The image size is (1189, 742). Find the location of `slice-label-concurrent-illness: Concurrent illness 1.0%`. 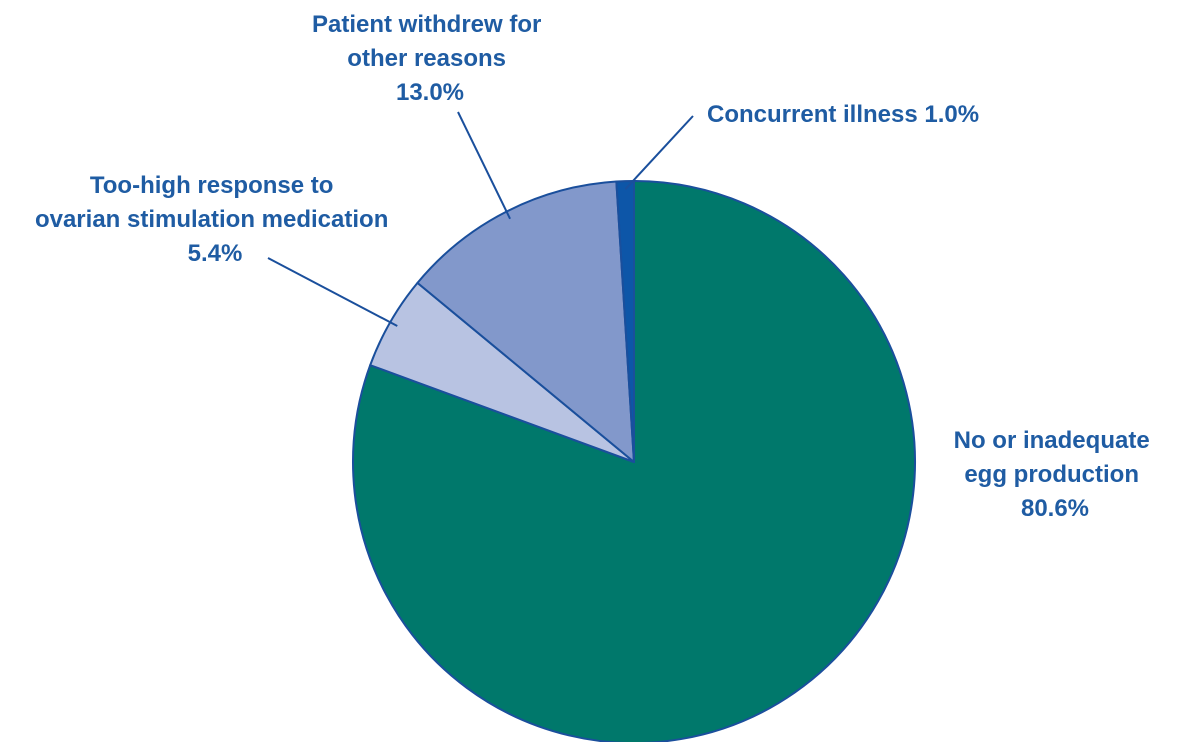

slice-label-concurrent-illness: Concurrent illness 1.0% is located at coordinates (843, 114).